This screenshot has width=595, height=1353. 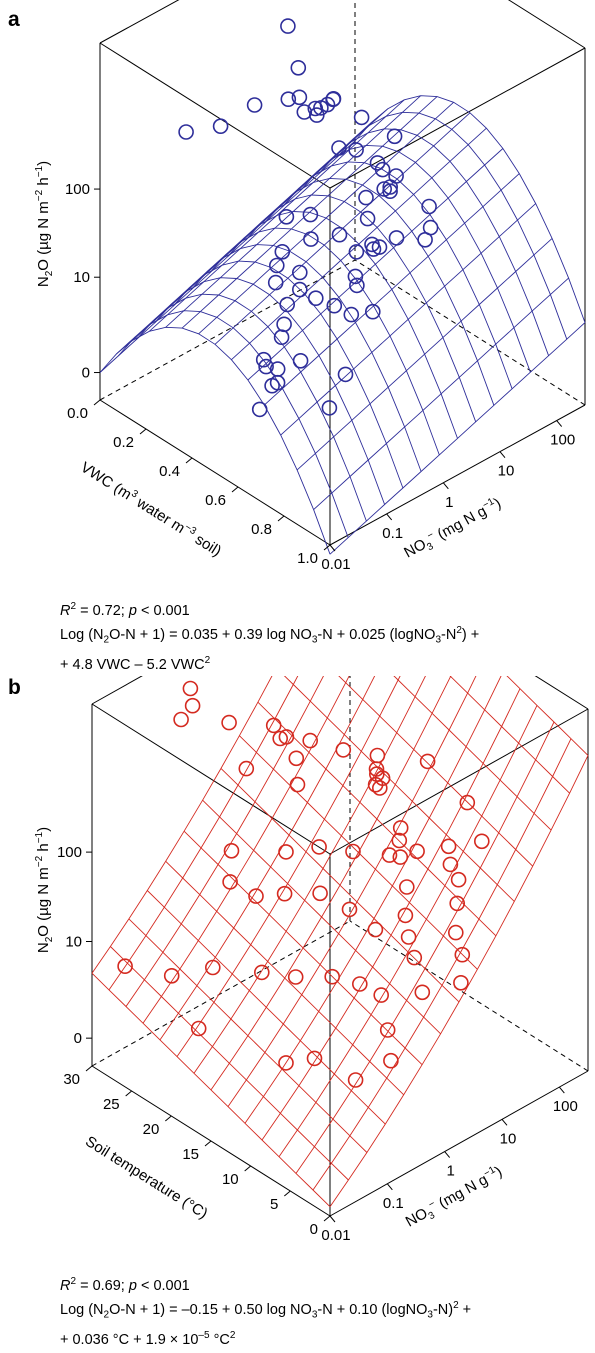 I want to click on eq-part: Log (N, so click(x=82, y=1309).